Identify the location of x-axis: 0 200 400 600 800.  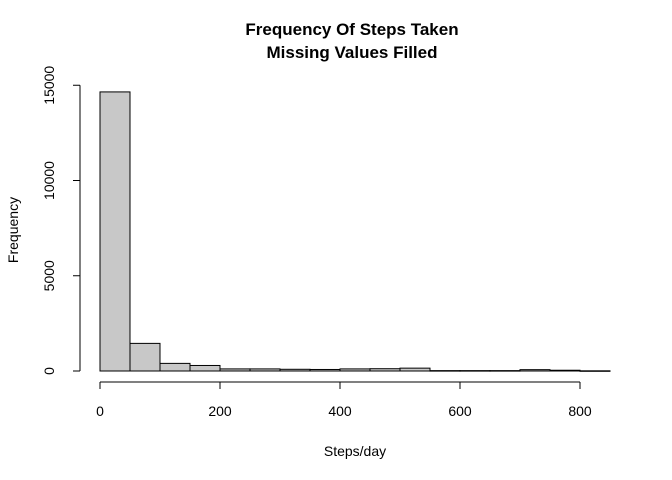
(344, 400).